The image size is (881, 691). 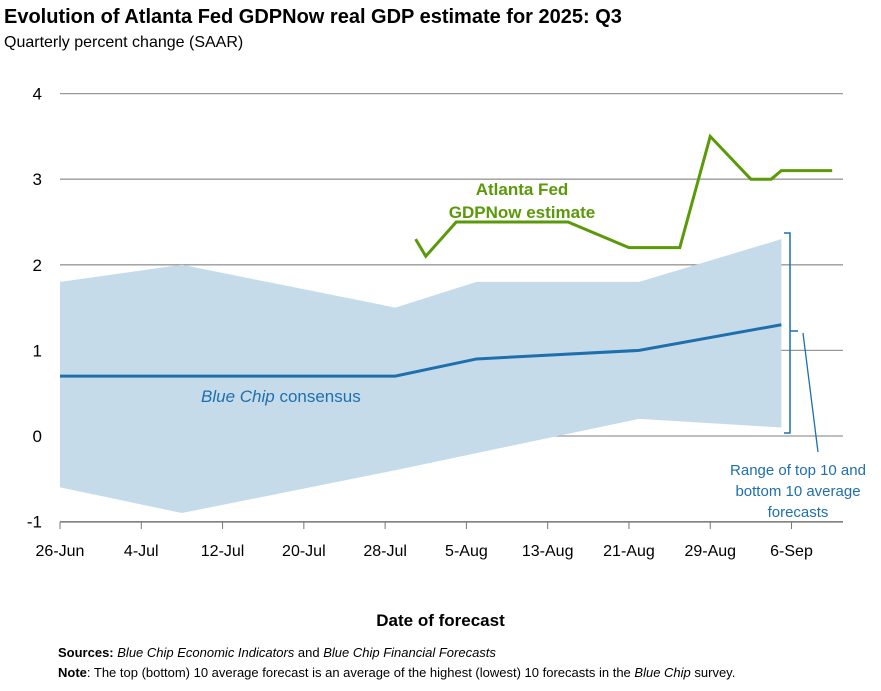 I want to click on range-label: bottom 10 average, so click(x=797, y=491).